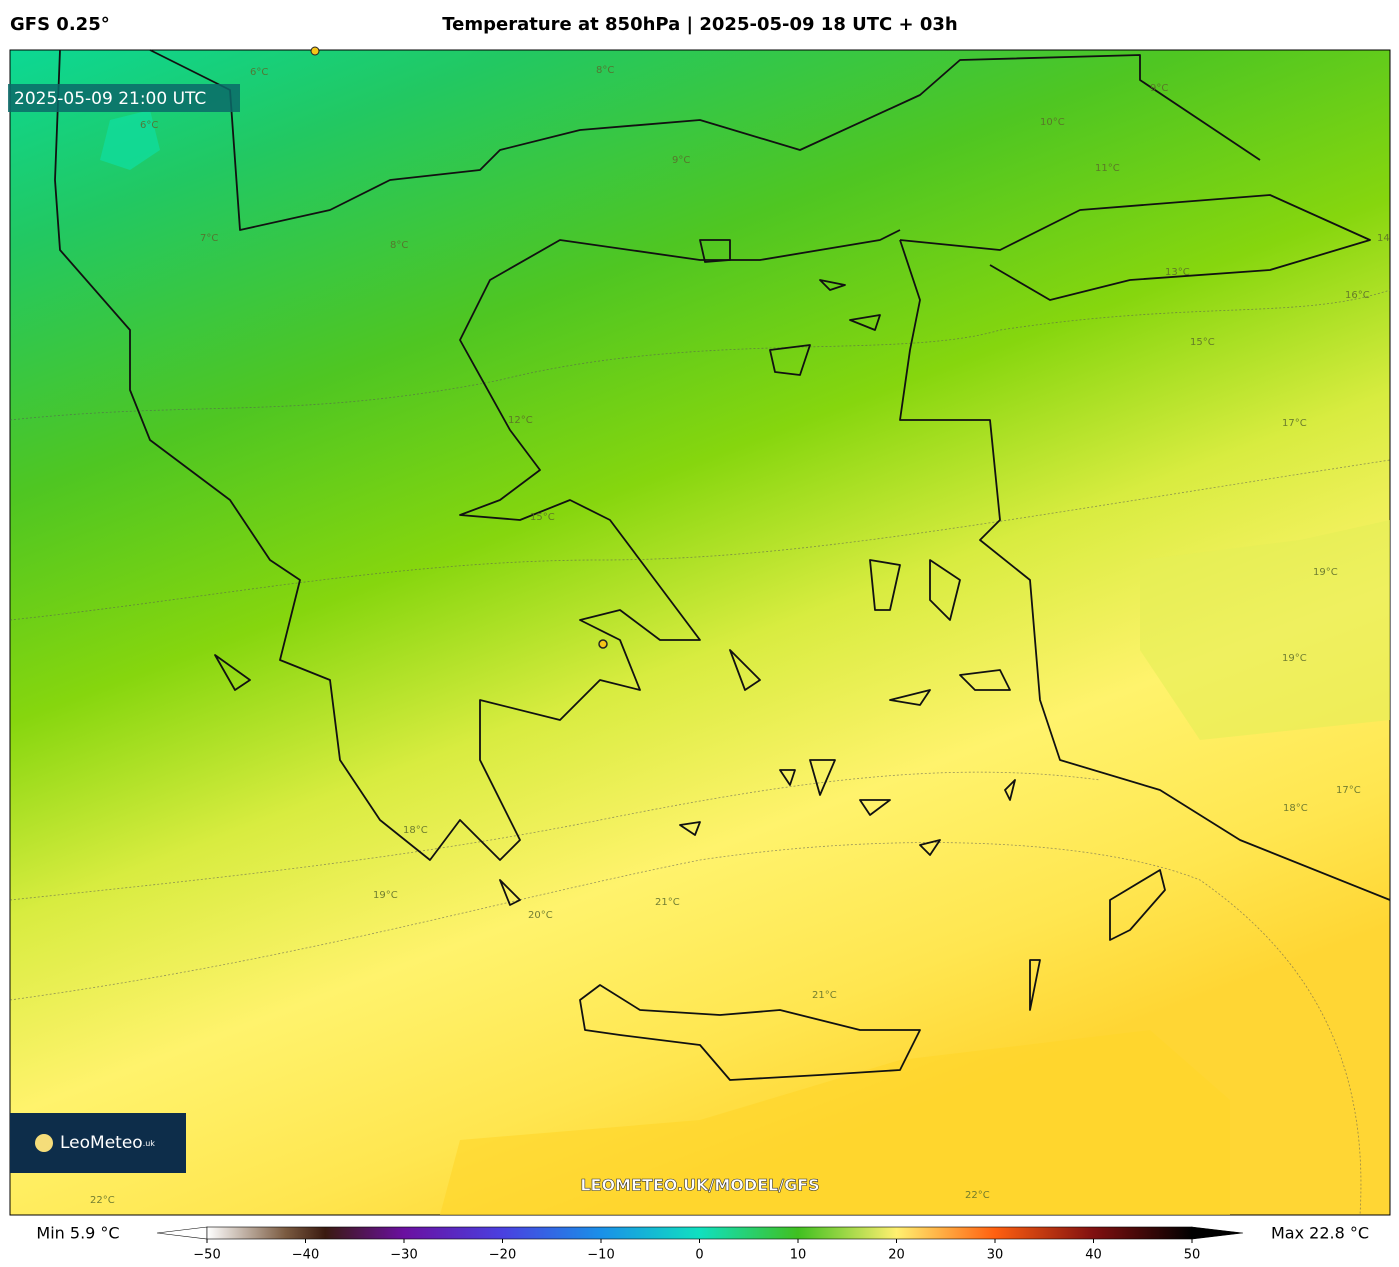  I want to click on logo-name: LeoMeteo, so click(101, 1143).